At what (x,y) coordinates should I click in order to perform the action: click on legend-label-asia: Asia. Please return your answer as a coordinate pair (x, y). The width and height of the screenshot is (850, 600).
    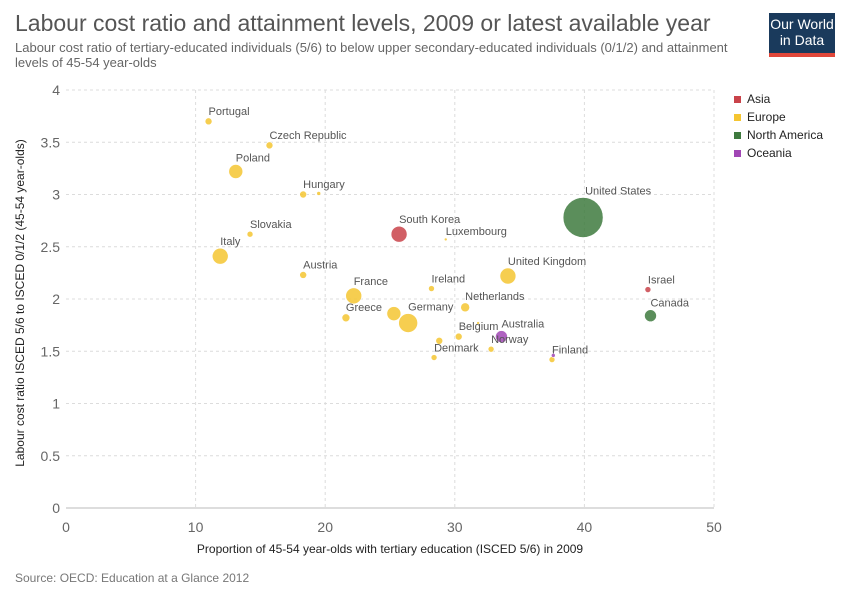
    Looking at the image, I should click on (759, 99).